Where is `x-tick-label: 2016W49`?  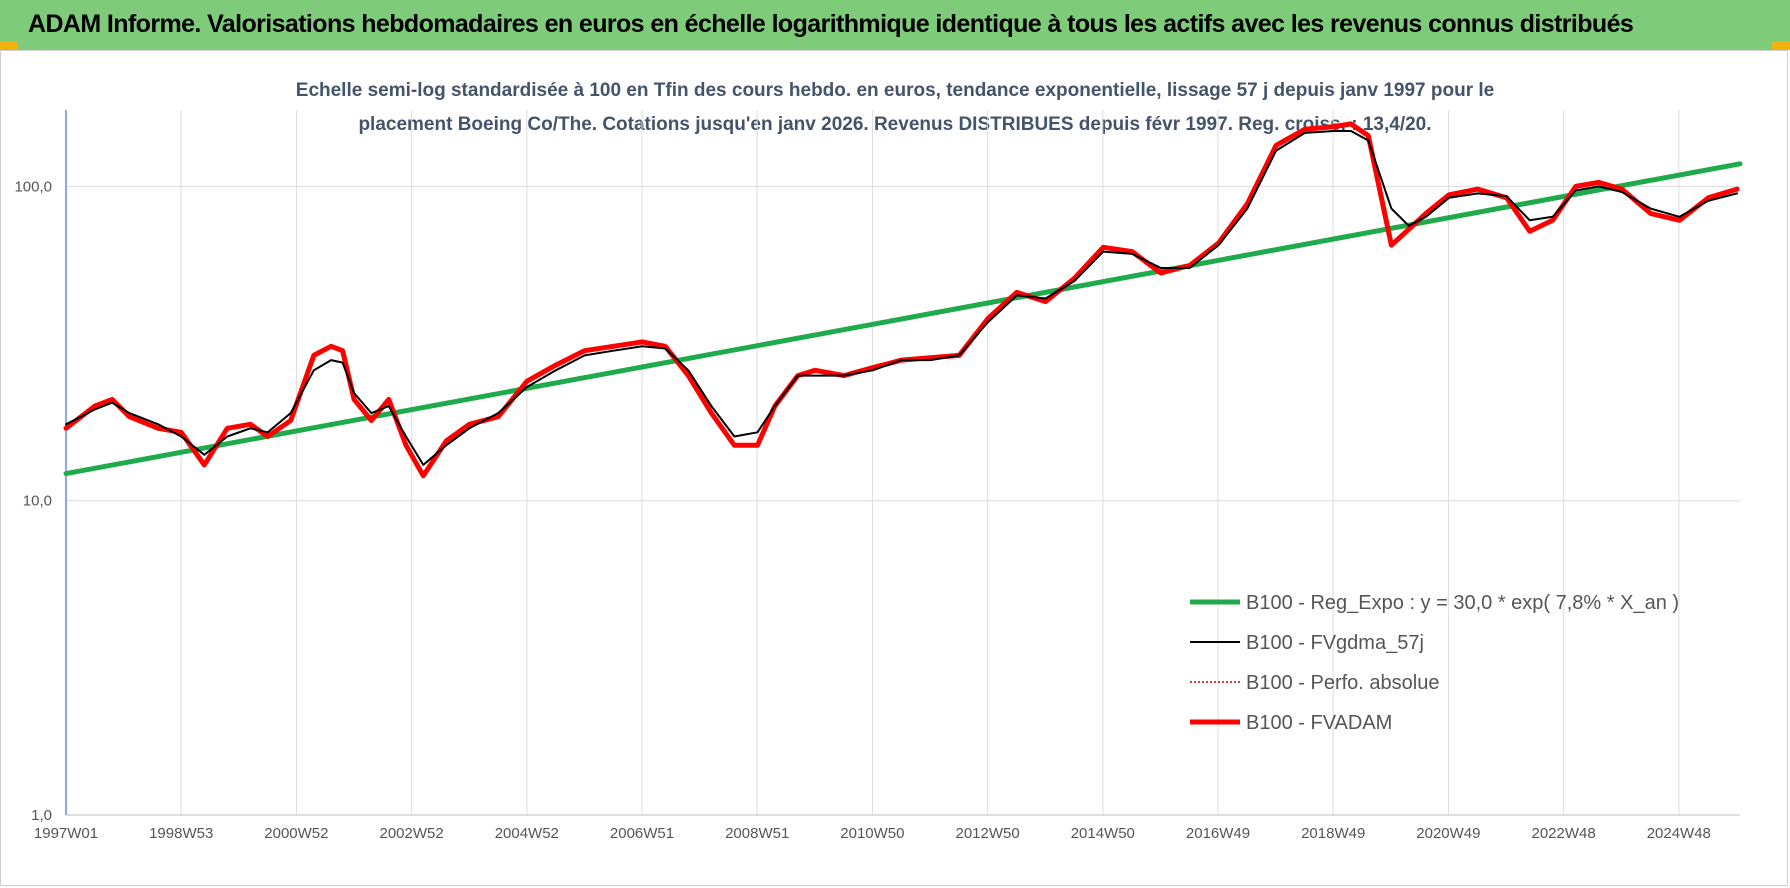
x-tick-label: 2016W49 is located at coordinates (1218, 833).